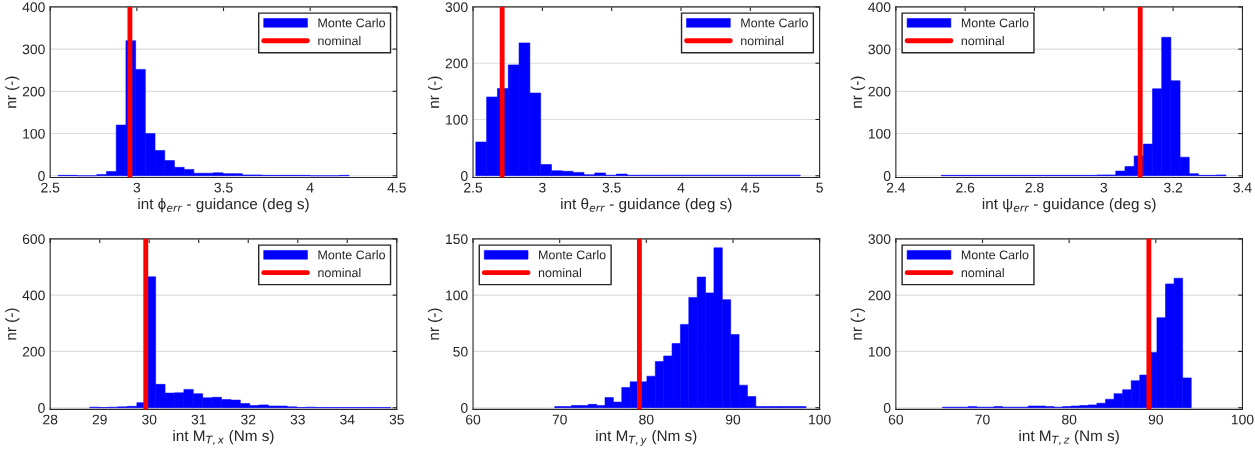  Describe the element at coordinates (248, 419) in the screenshot. I see `x-tick-label: 32` at that location.